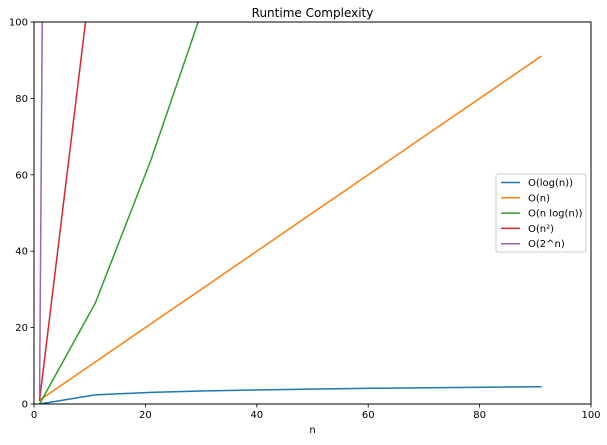 Image resolution: width=607 pixels, height=445 pixels. What do you see at coordinates (541, 229) in the screenshot?
I see `legend-label: O(n²)` at bounding box center [541, 229].